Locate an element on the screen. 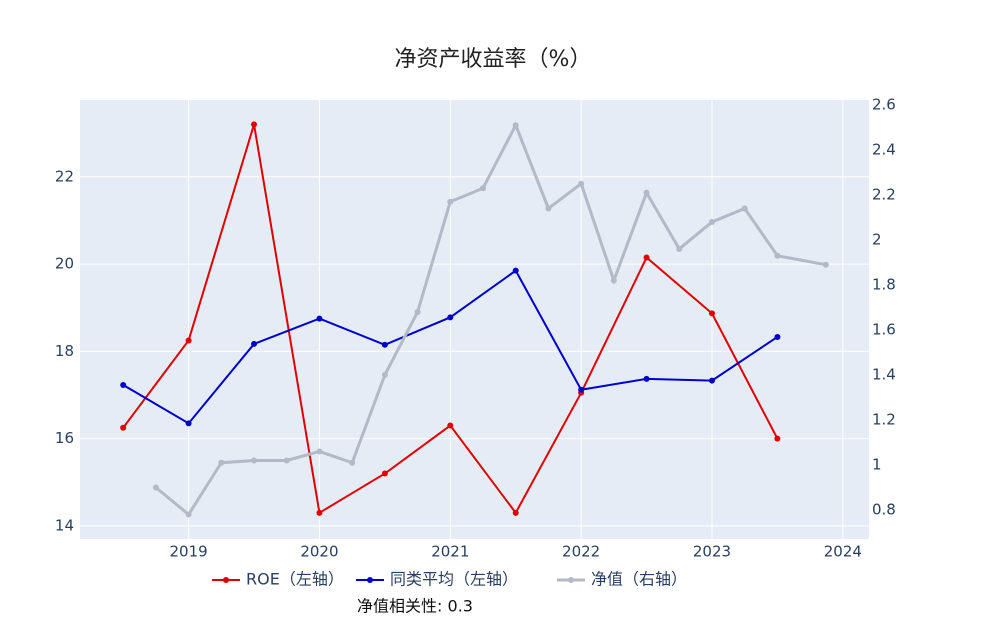 This screenshot has width=1000, height=624. legend-label: 同类平均（左轴） is located at coordinates (454, 579).